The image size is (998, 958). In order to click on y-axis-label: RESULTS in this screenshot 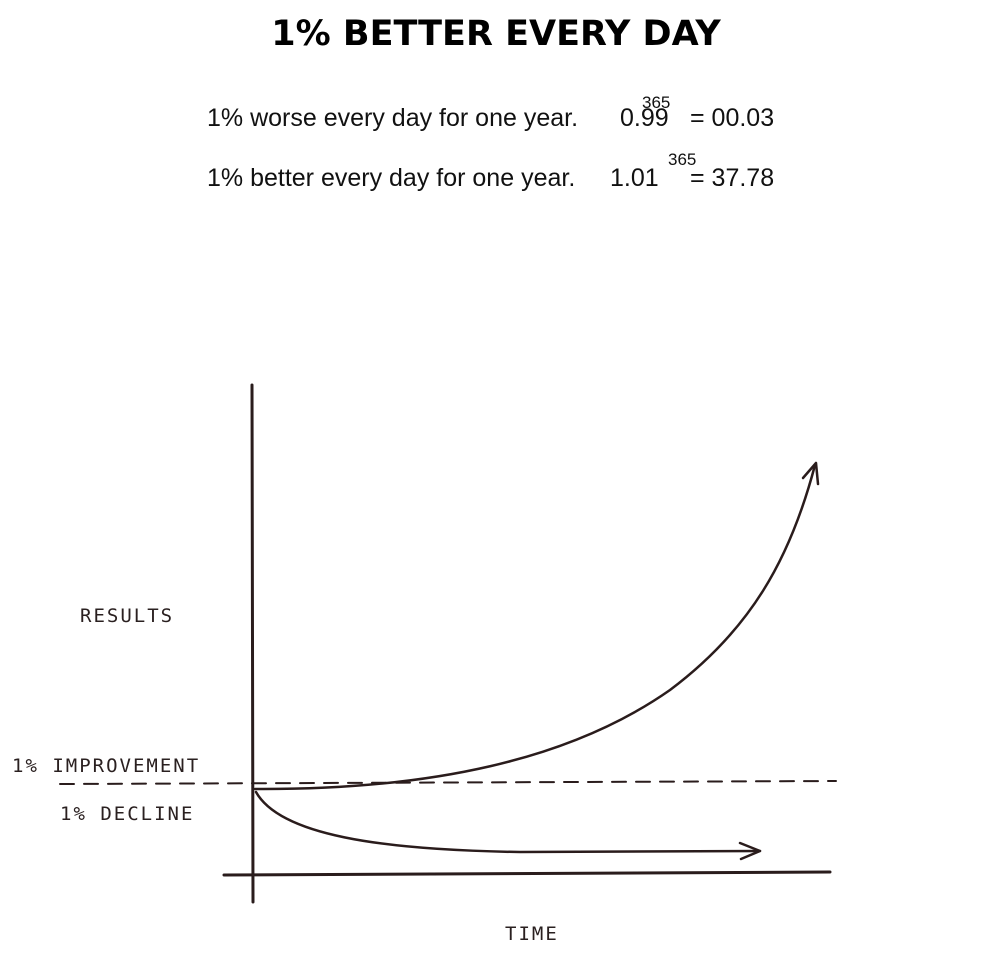, I will do `click(127, 616)`.